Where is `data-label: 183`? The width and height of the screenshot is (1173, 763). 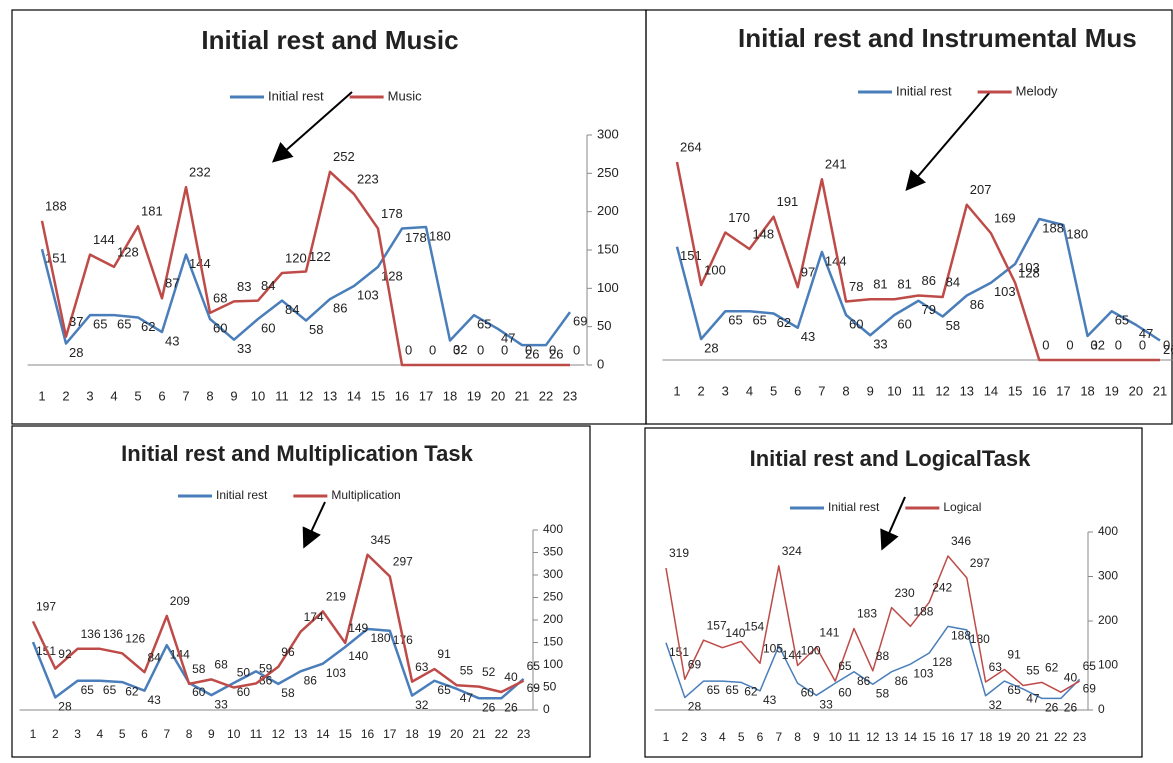 data-label: 183 is located at coordinates (867, 614).